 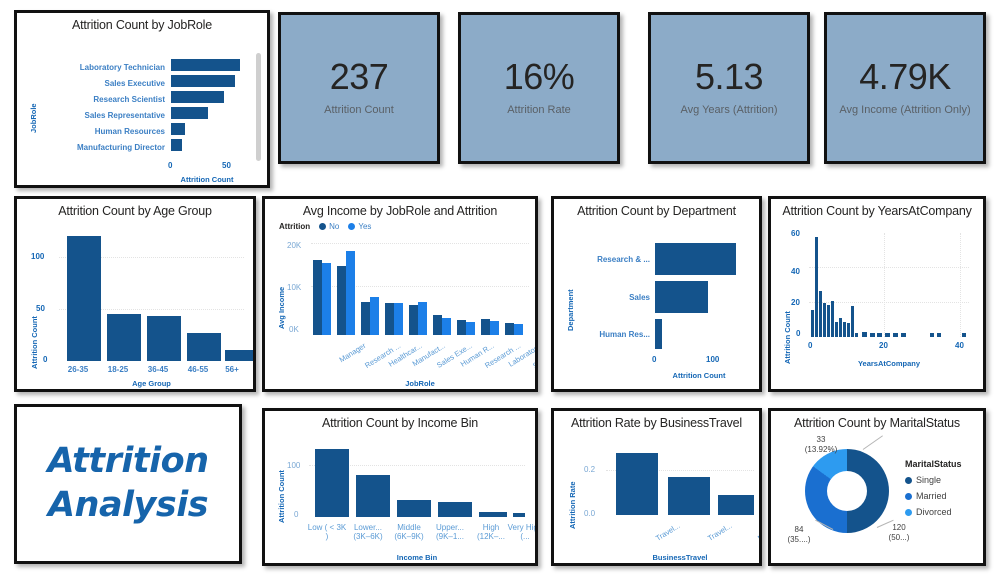 I want to click on bar-research-sci-yes, so click(x=470, y=328).